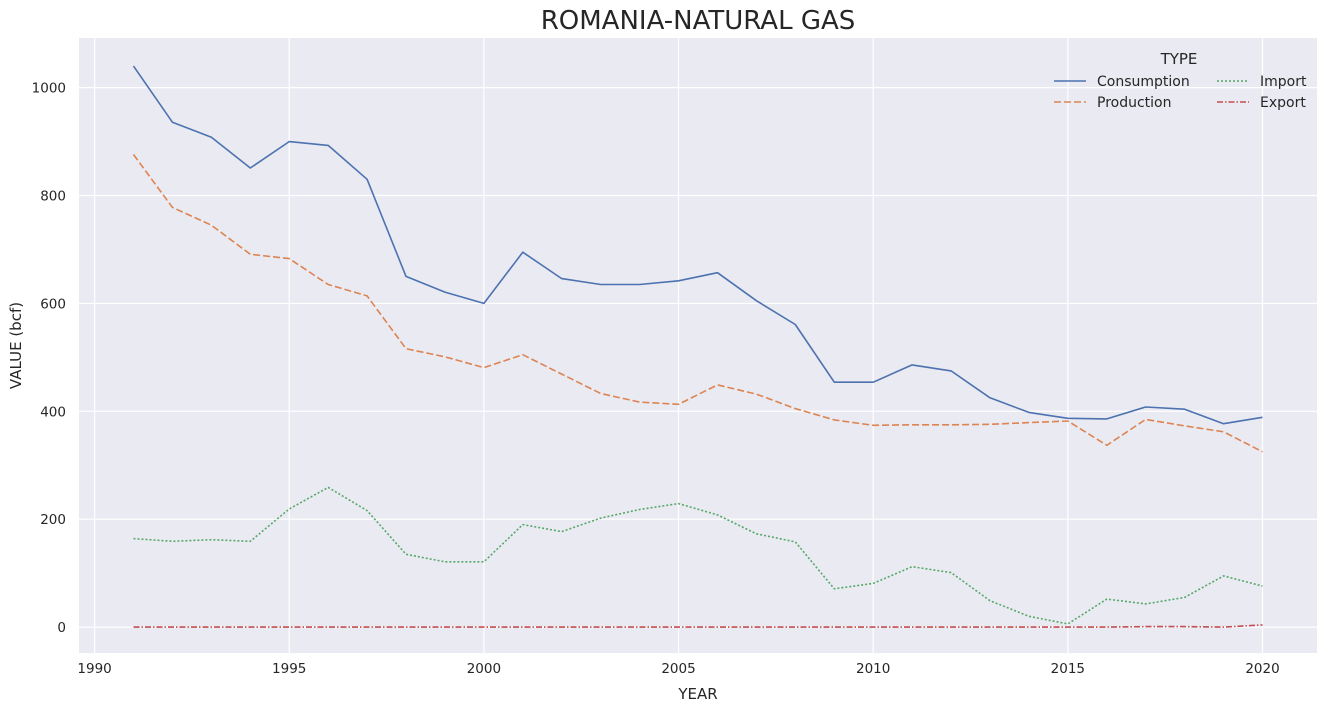  What do you see at coordinates (1283, 103) in the screenshot?
I see `legend-label-export: Export` at bounding box center [1283, 103].